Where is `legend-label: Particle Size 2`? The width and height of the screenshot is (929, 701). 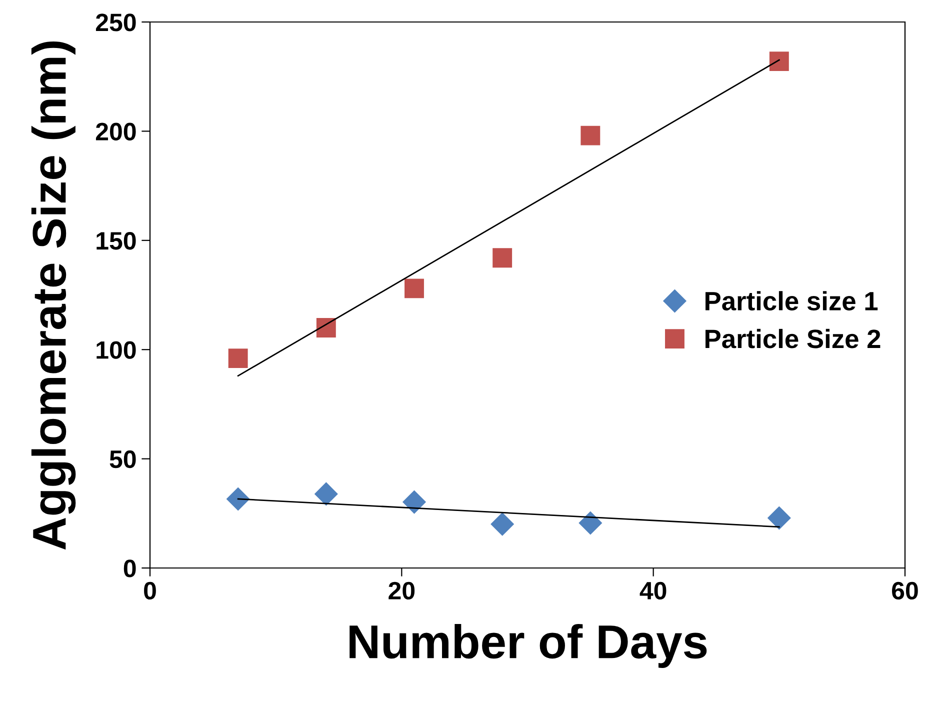
legend-label: Particle Size 2 is located at coordinates (793, 338).